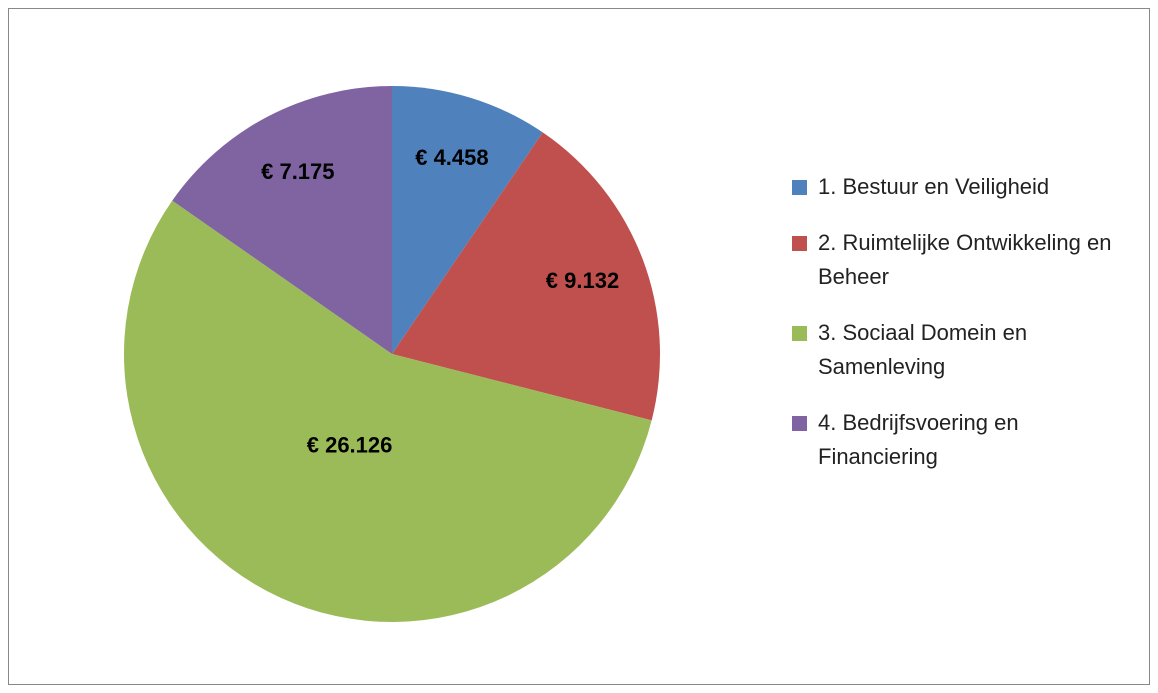  What do you see at coordinates (918, 439) in the screenshot?
I see `legend-label: 4. Bedrijfsvoering en Financiering` at bounding box center [918, 439].